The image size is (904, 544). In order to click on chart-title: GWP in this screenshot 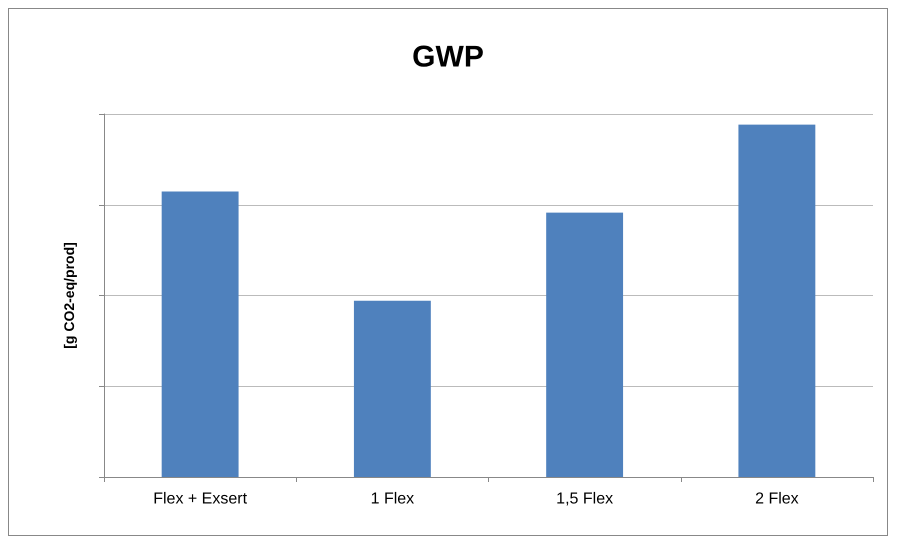, I will do `click(448, 57)`.